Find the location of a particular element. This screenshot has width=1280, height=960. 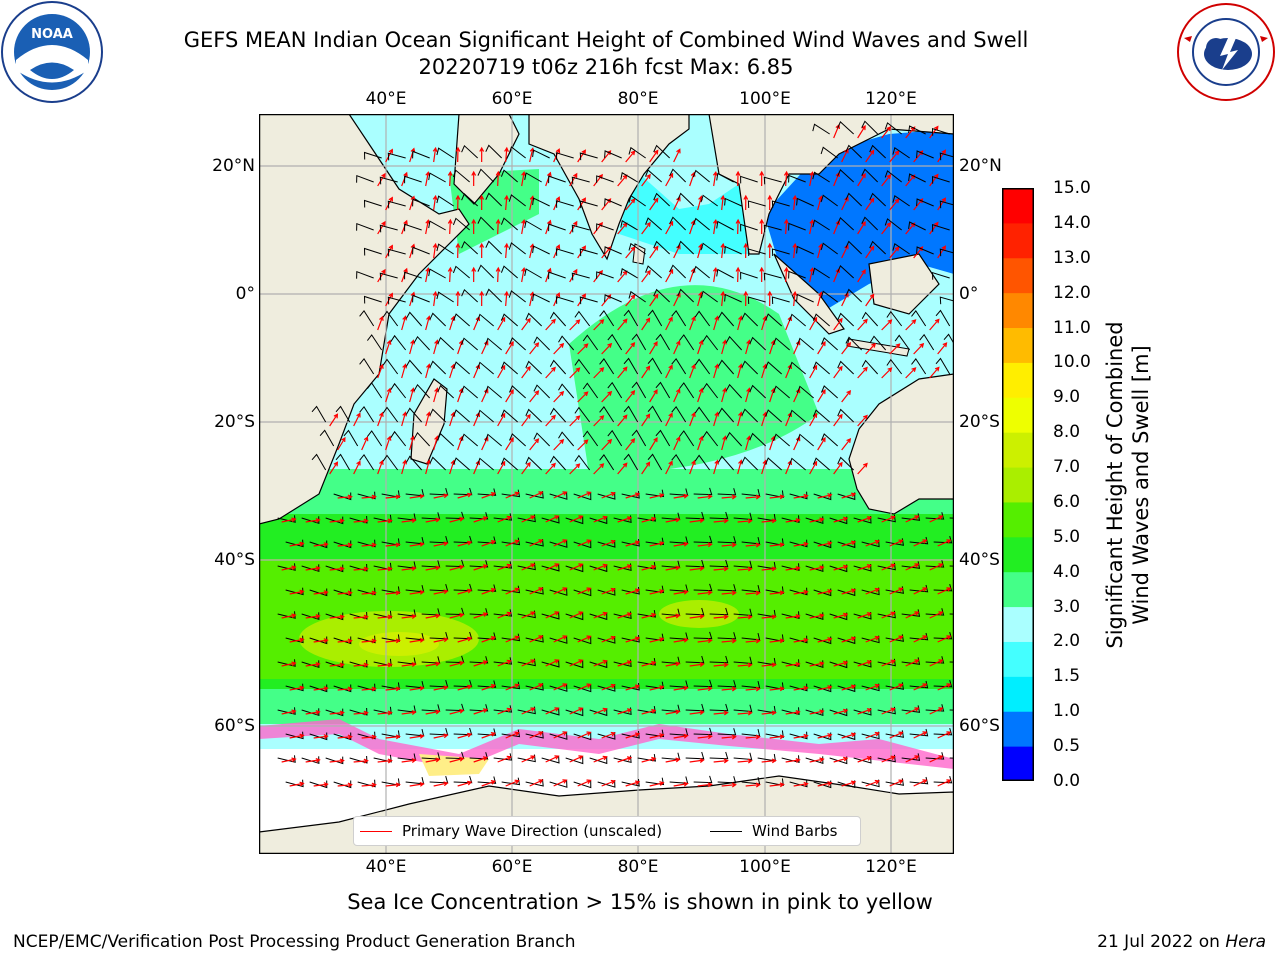

colorbar-segment is located at coordinates (1018, 519).